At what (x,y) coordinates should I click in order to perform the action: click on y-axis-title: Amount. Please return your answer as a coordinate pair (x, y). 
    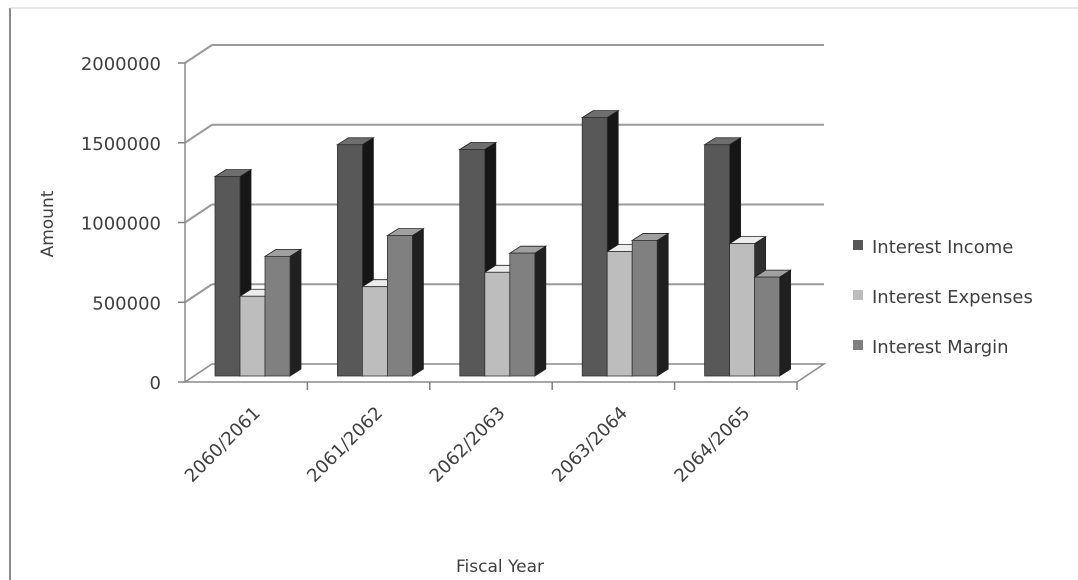
    Looking at the image, I should click on (48, 223).